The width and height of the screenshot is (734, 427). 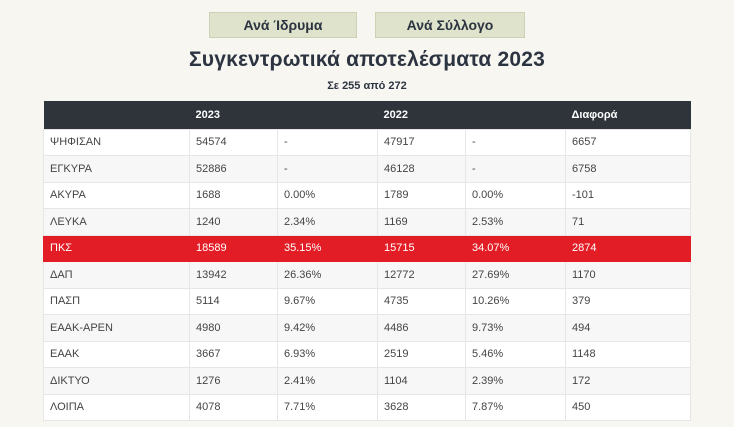 What do you see at coordinates (450, 25) in the screenshot?
I see `tab-per-association: Ανά Σύλλογο` at bounding box center [450, 25].